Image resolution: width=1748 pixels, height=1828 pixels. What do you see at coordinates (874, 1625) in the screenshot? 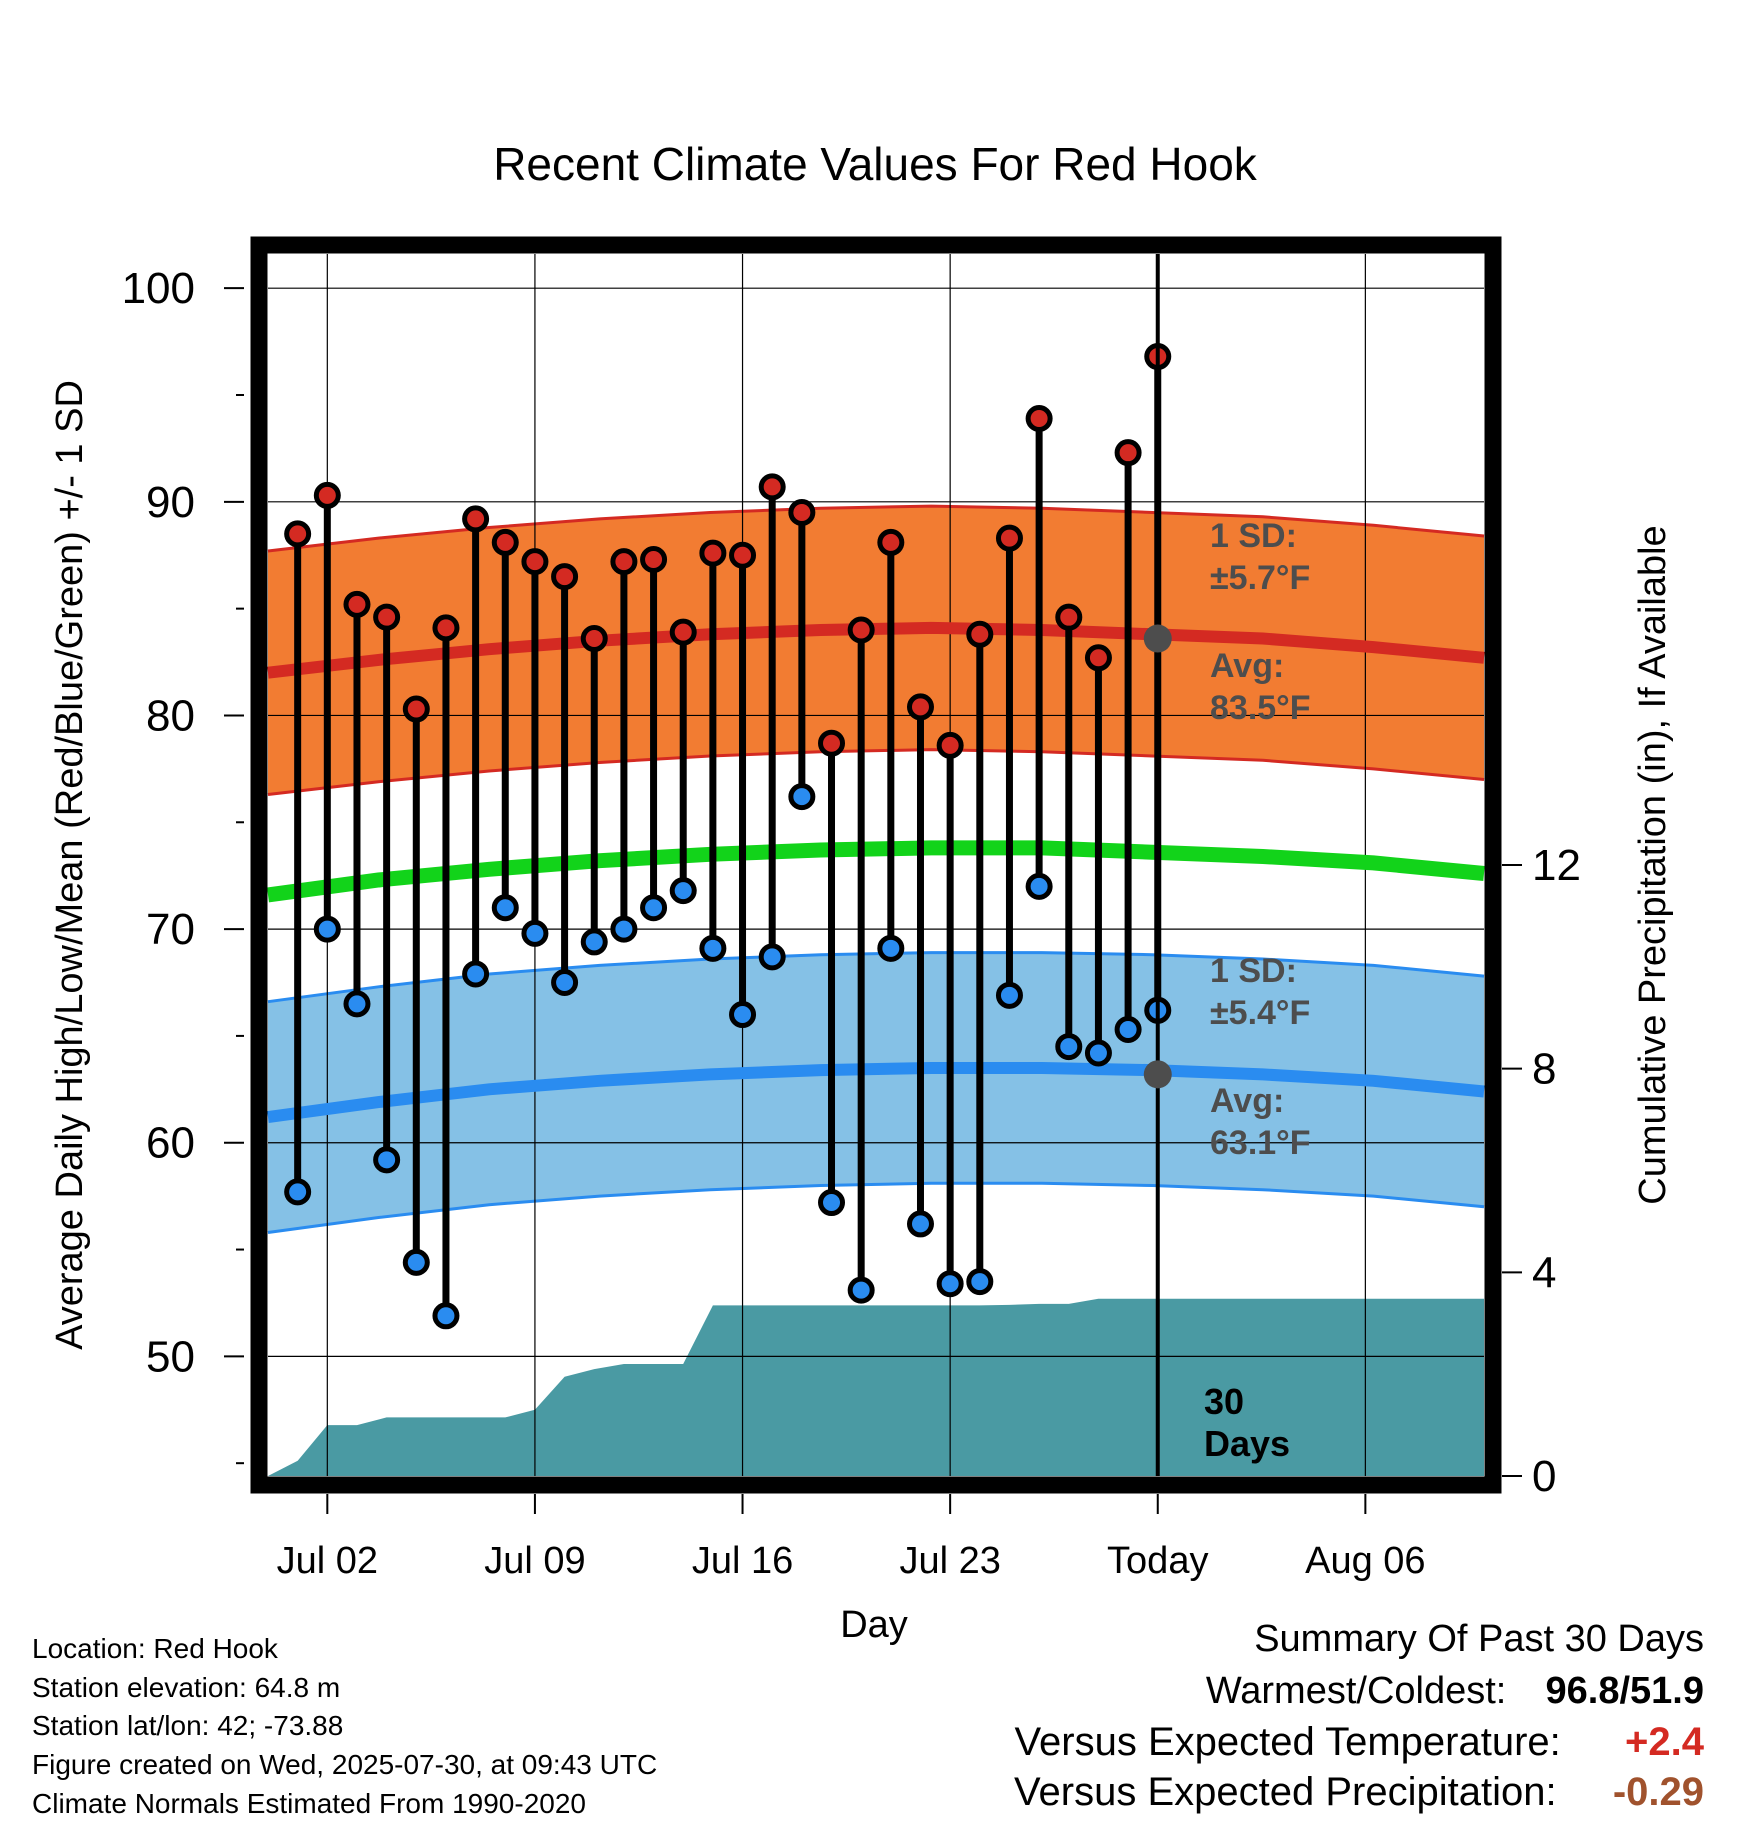
I see `x-axis-label: Day` at bounding box center [874, 1625].